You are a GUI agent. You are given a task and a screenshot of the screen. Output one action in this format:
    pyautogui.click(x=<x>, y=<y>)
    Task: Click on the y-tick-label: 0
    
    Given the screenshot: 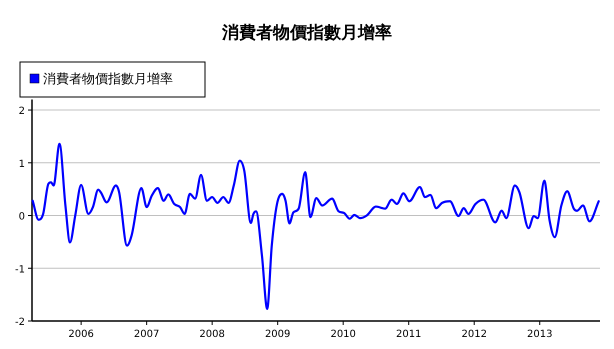 What is the action you would take?
    pyautogui.click(x=21, y=217)
    